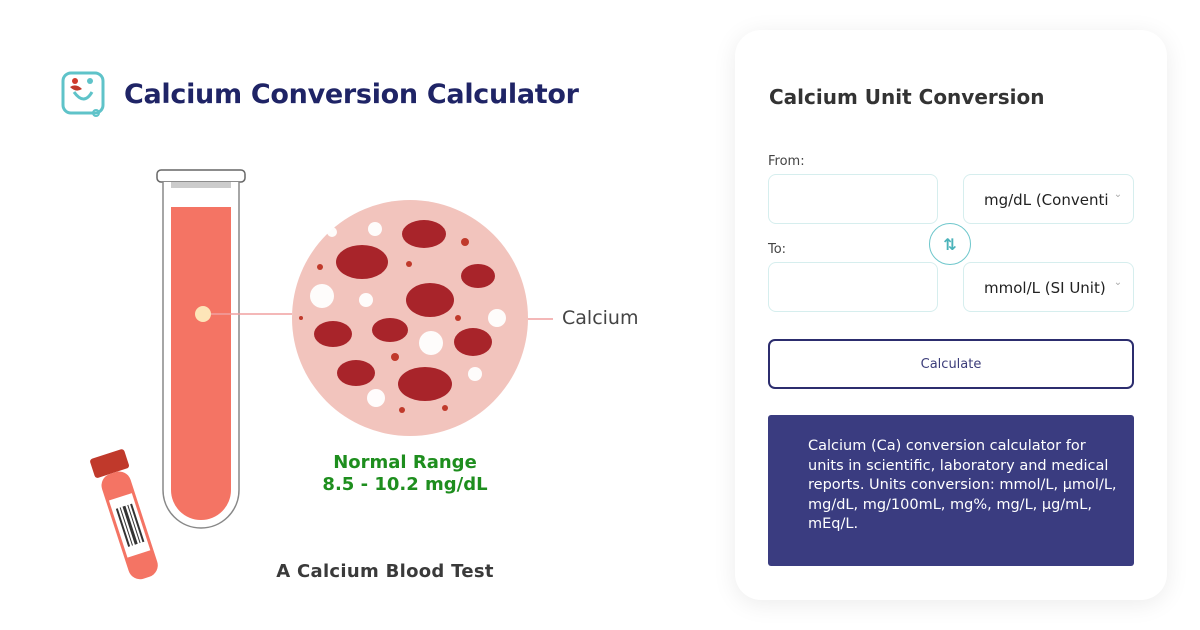  I want to click on page-header: Calcium Conversion Calculator, so click(319, 94).